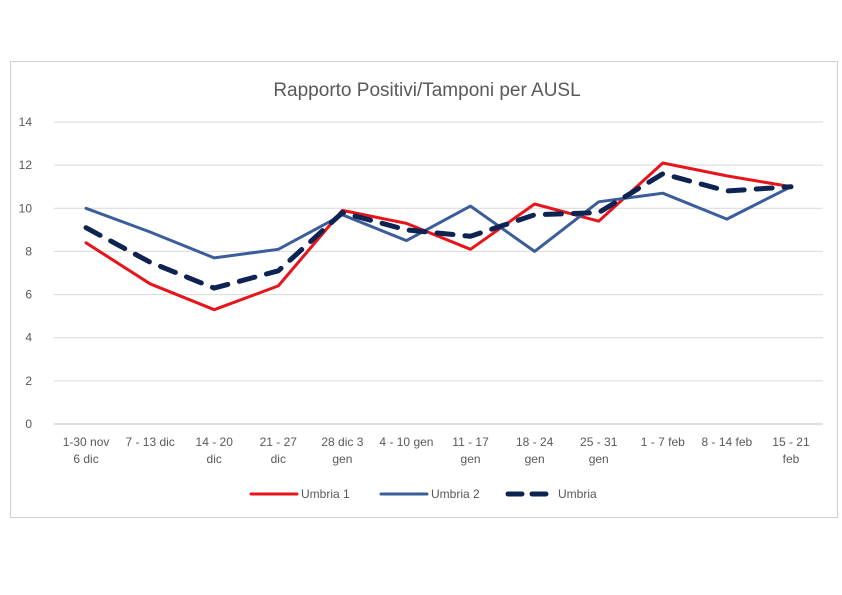 This screenshot has height=595, width=842. What do you see at coordinates (426, 90) in the screenshot?
I see `chart-title: Rapporto Positivi/Tamponi per AUSL` at bounding box center [426, 90].